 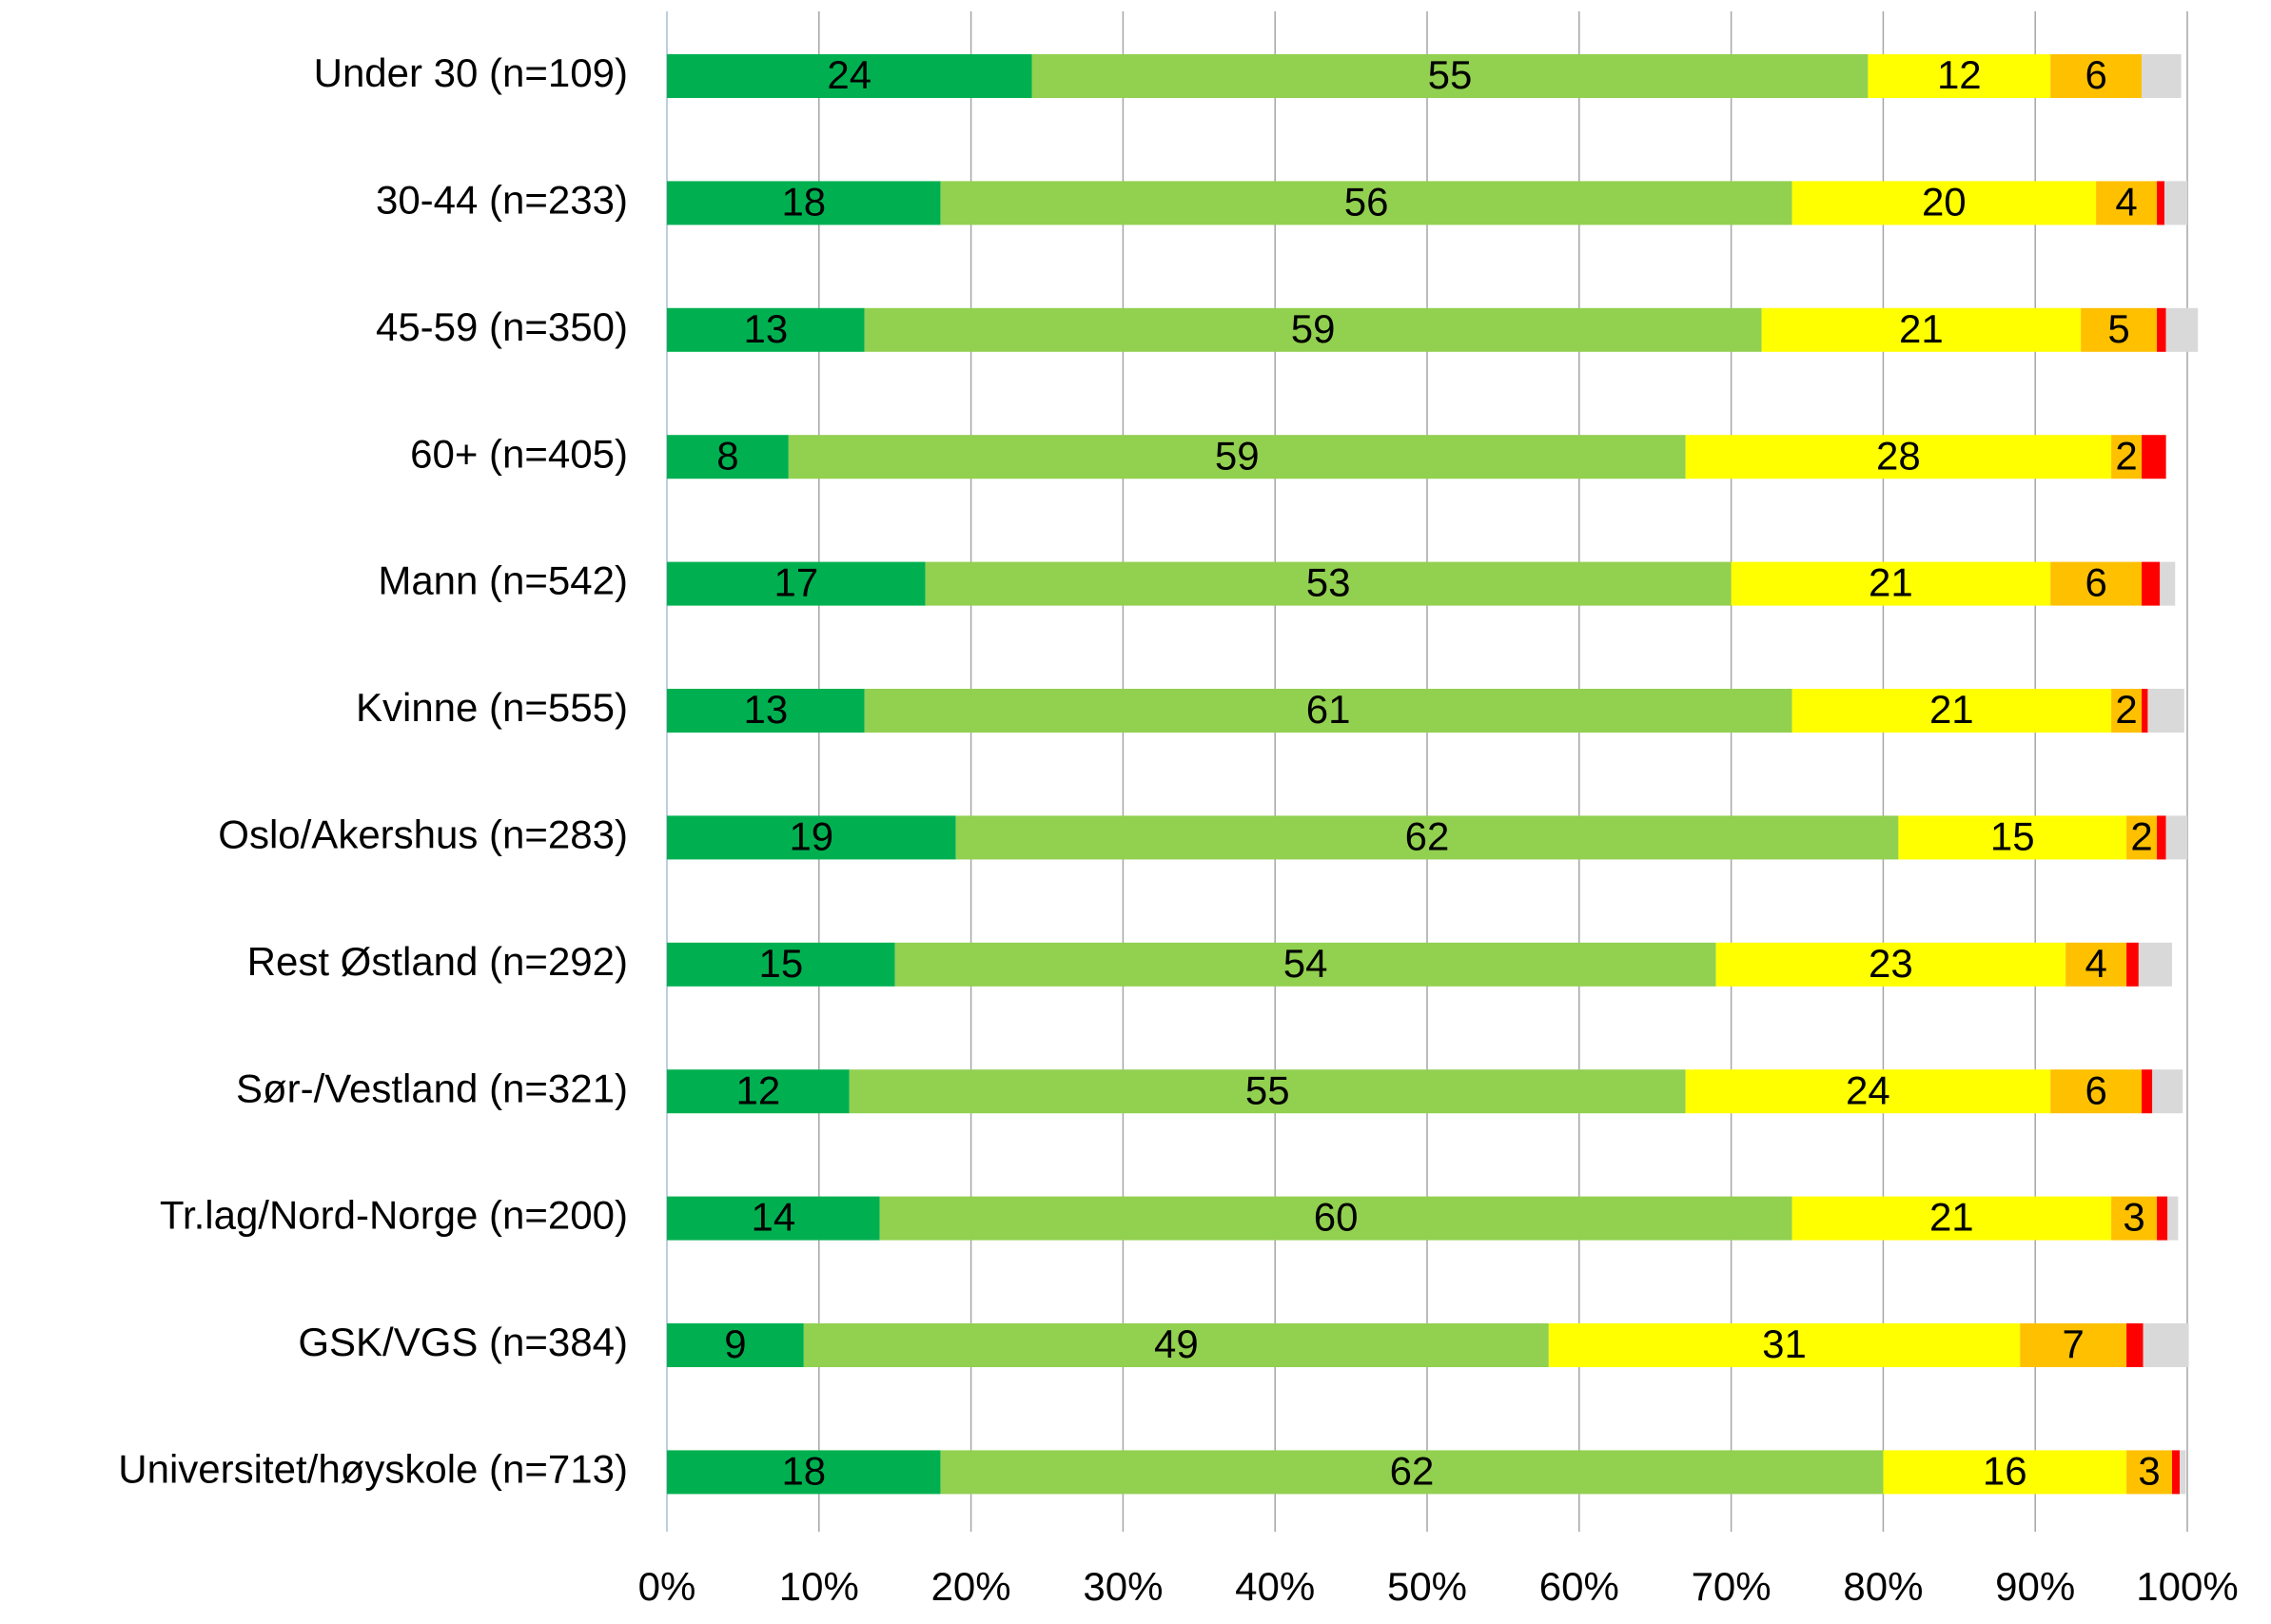 I want to click on data-label: 13, so click(x=766, y=328).